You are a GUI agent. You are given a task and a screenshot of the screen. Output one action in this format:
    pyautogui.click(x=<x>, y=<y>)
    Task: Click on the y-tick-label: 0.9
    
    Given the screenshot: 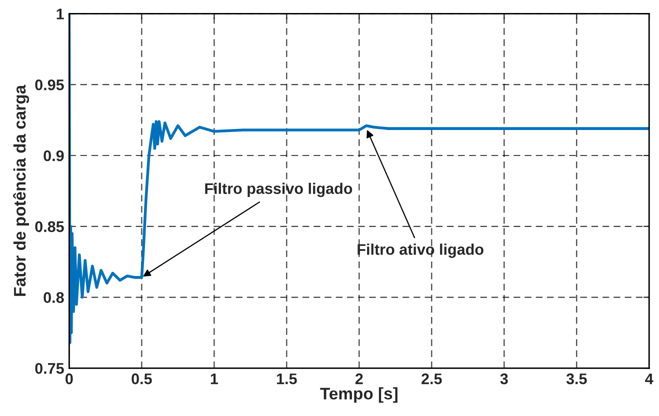 What is the action you would take?
    pyautogui.click(x=54, y=156)
    